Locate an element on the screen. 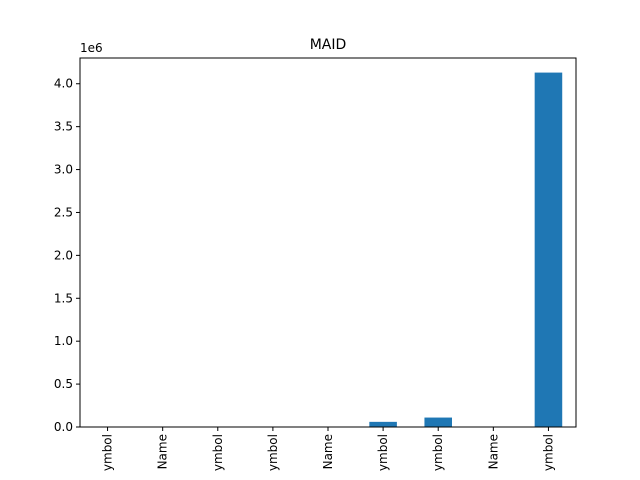 This screenshot has width=640, height=480. y-tick-label: 3.0 is located at coordinates (63, 170).